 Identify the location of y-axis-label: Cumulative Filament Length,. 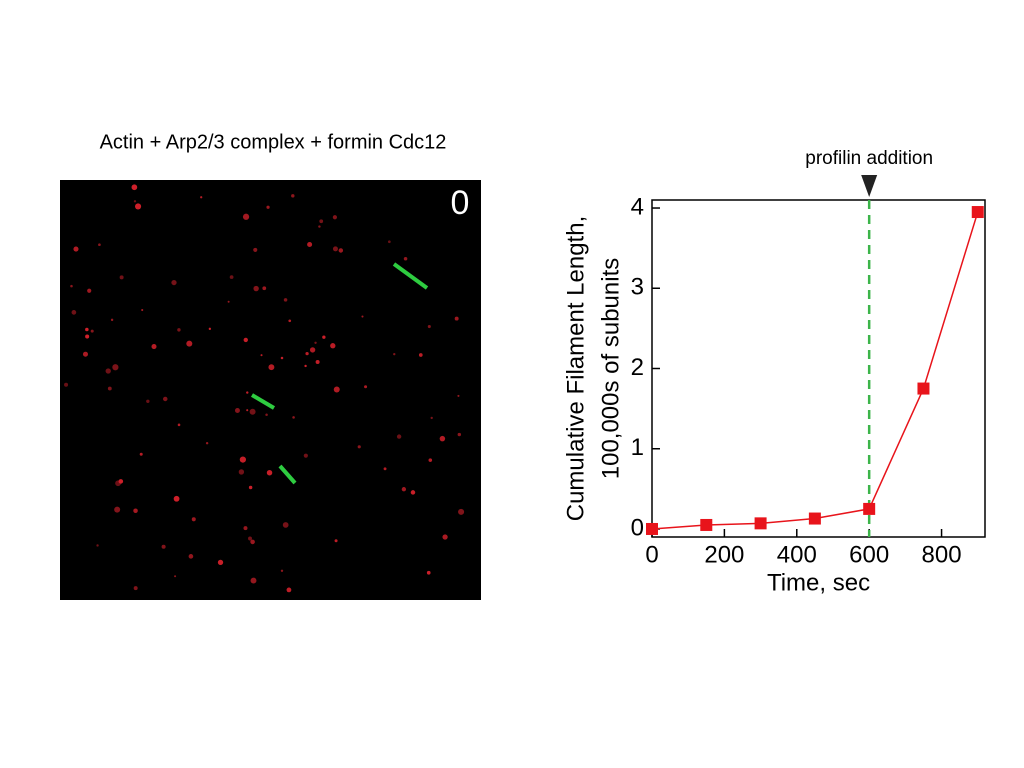
(575, 368).